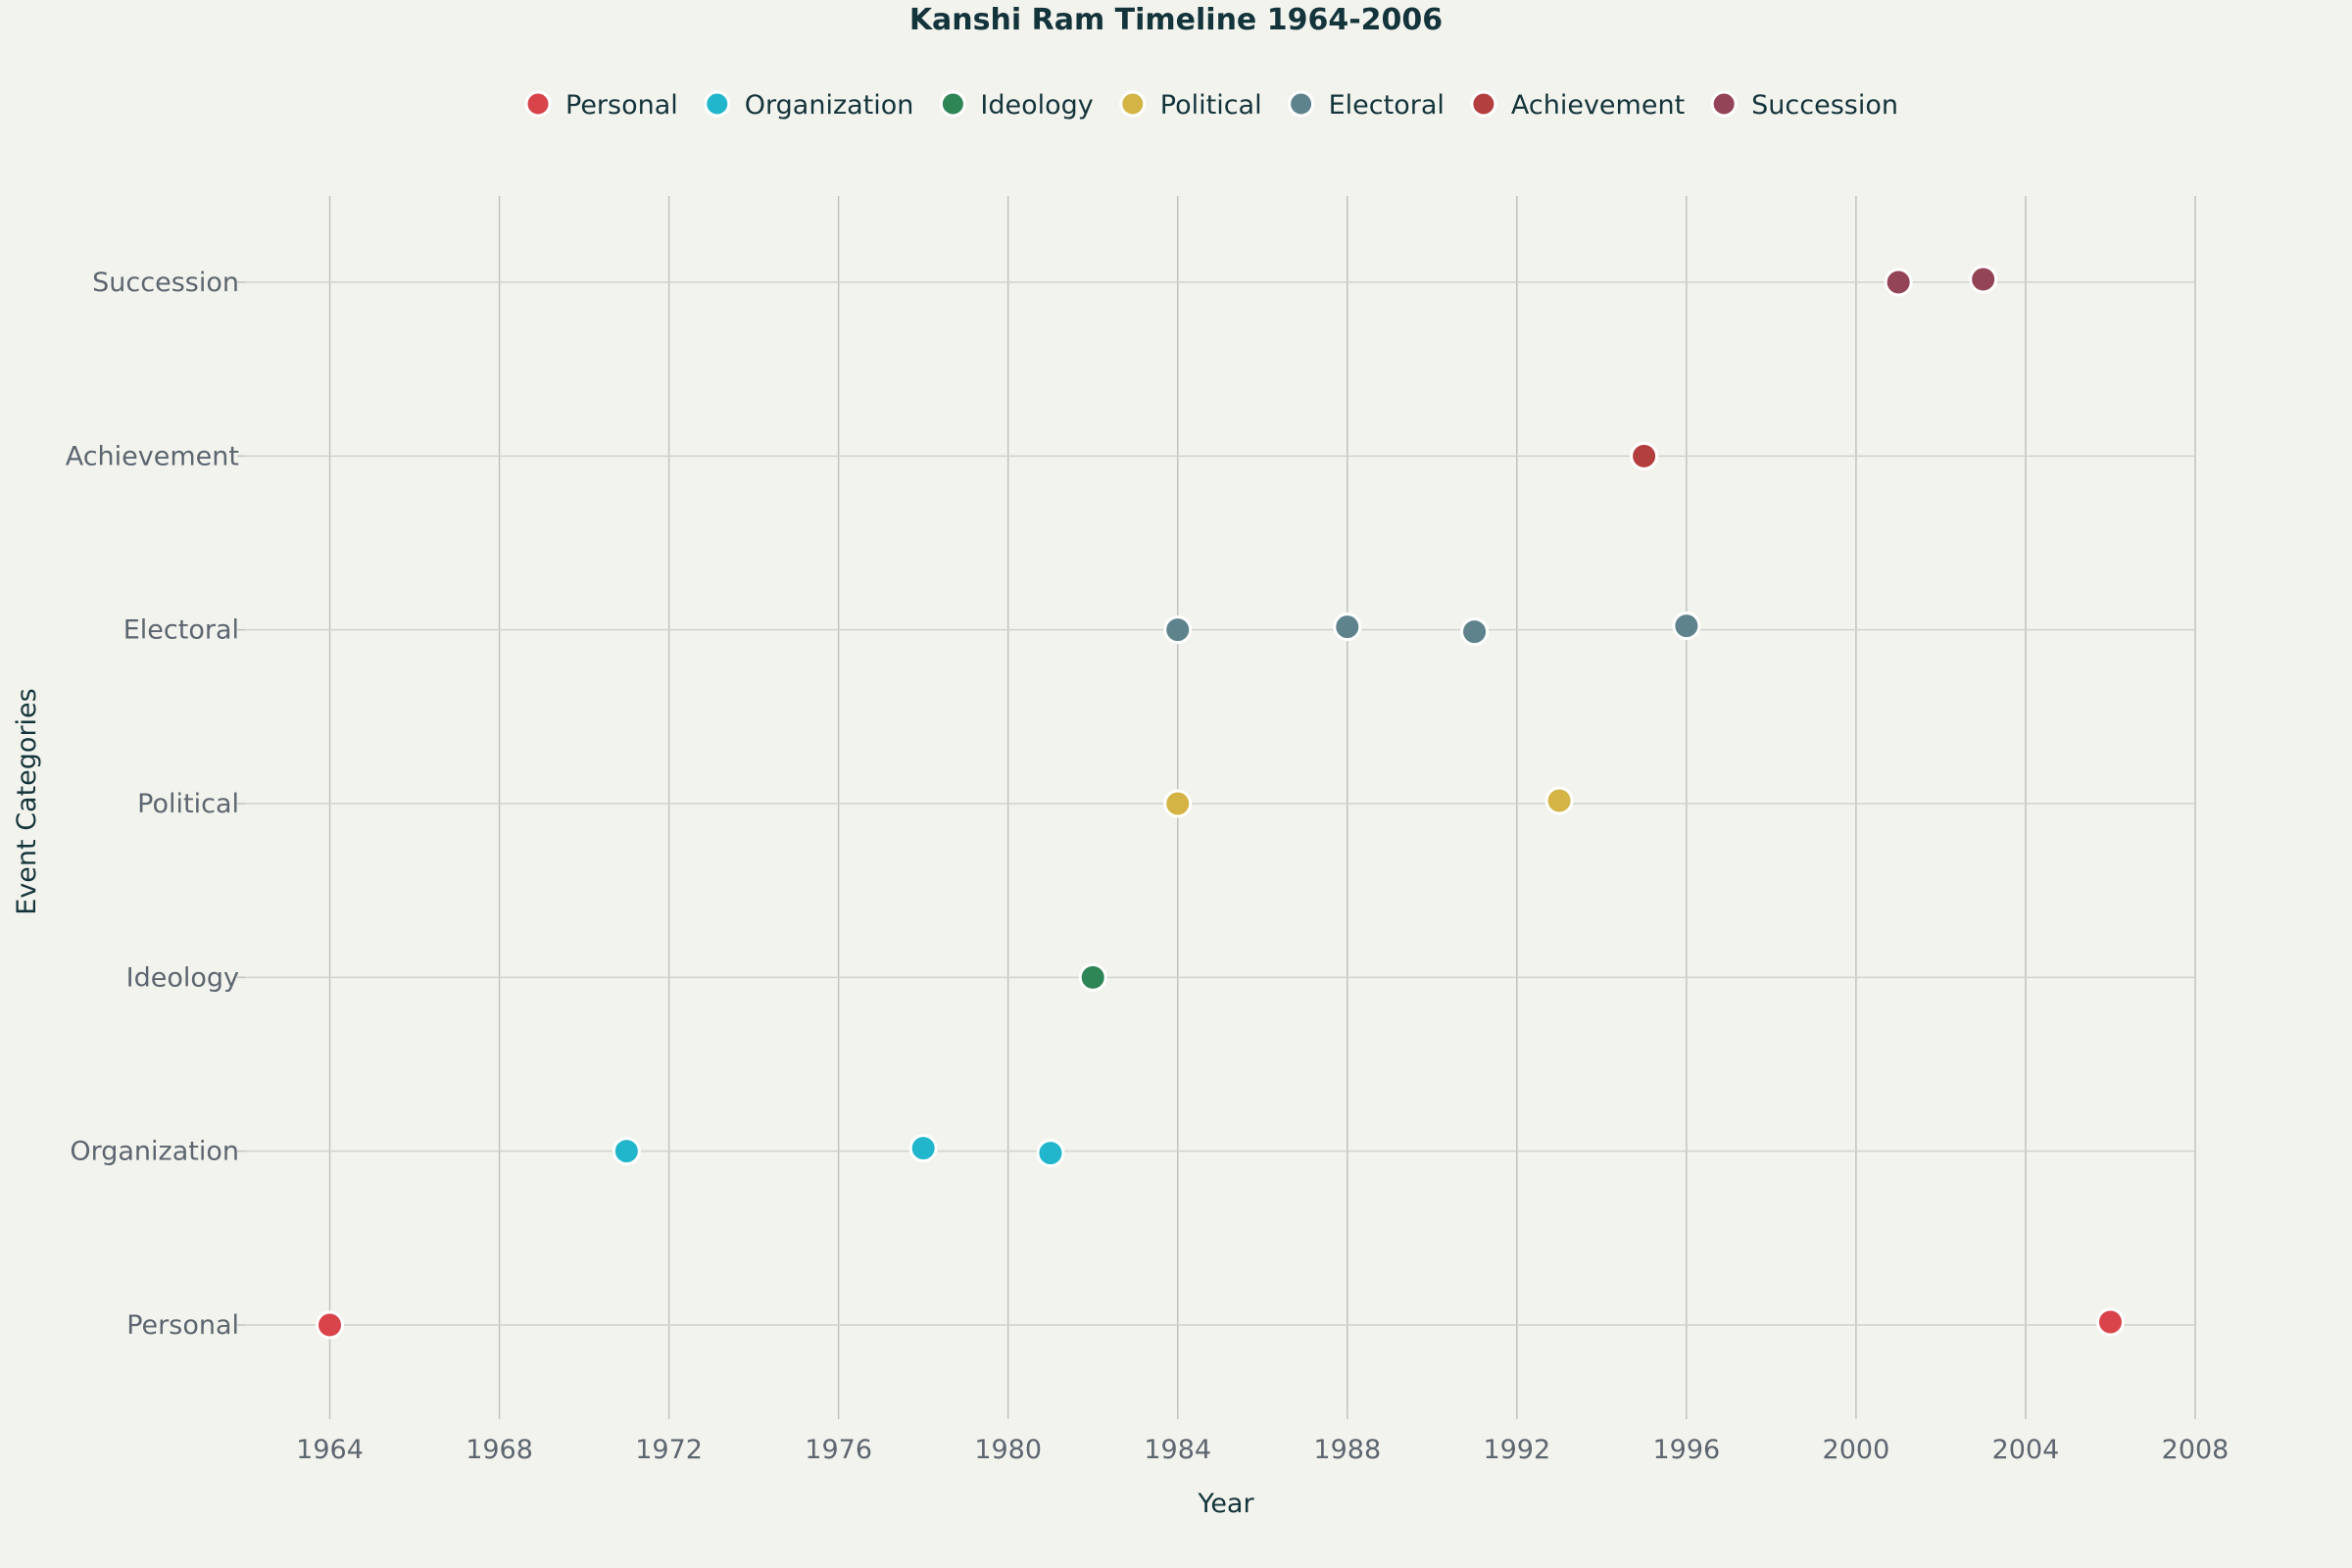  Describe the element at coordinates (182, 977) in the screenshot. I see `y-tick-label: Ideology` at that location.